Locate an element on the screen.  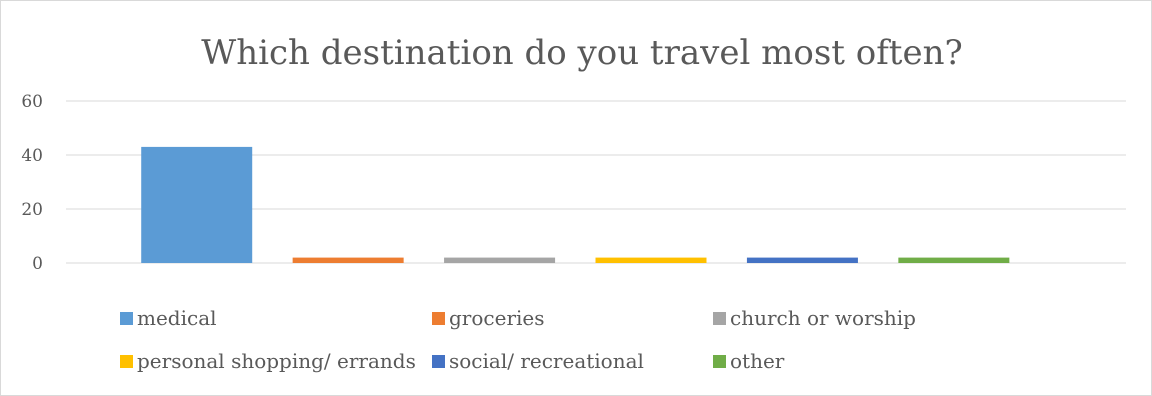
bar-personal-shopping-errands is located at coordinates (651, 260).